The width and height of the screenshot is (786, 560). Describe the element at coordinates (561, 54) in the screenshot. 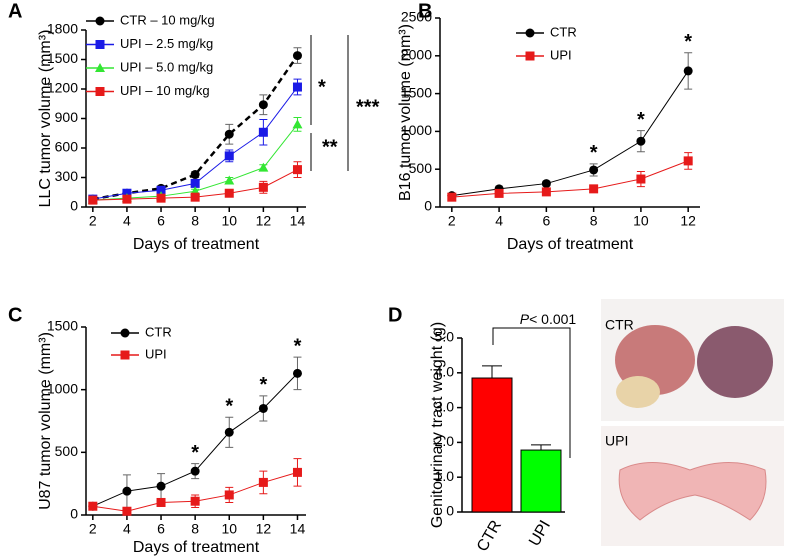

I see `legend-label: UPI` at that location.